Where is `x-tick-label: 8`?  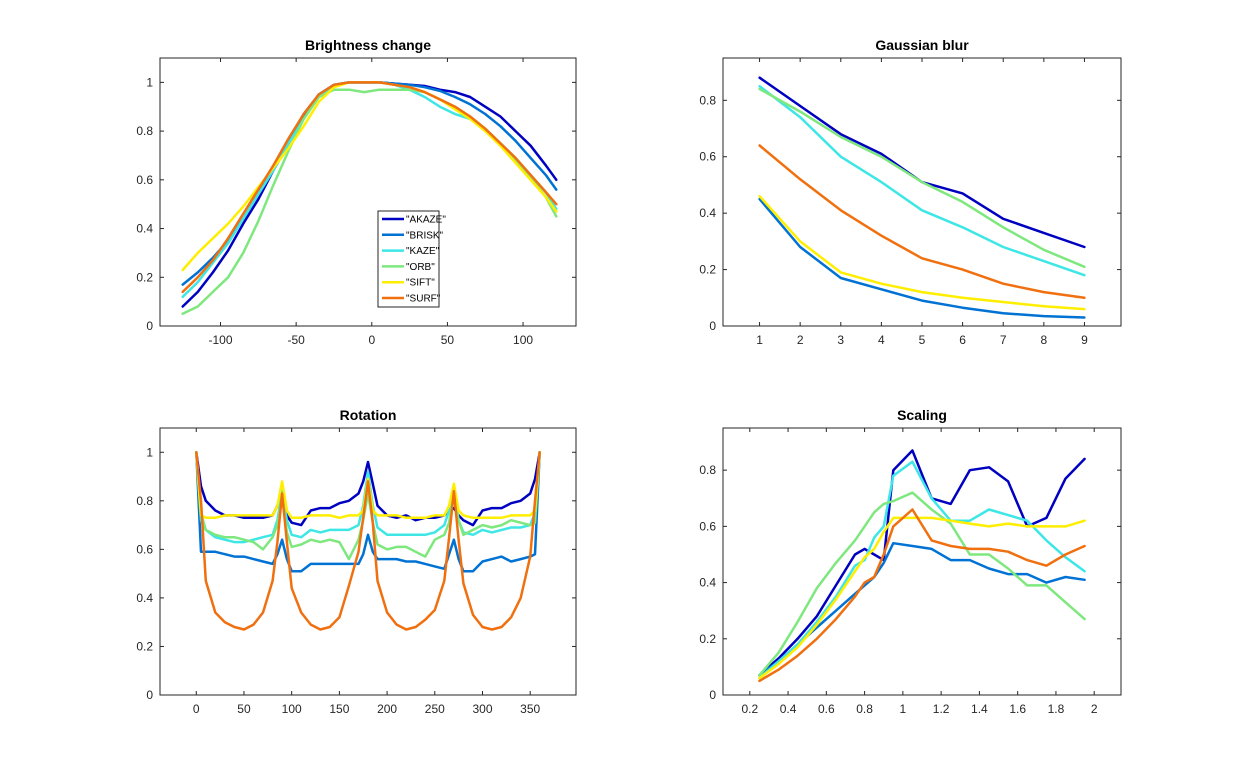 x-tick-label: 8 is located at coordinates (1043, 340).